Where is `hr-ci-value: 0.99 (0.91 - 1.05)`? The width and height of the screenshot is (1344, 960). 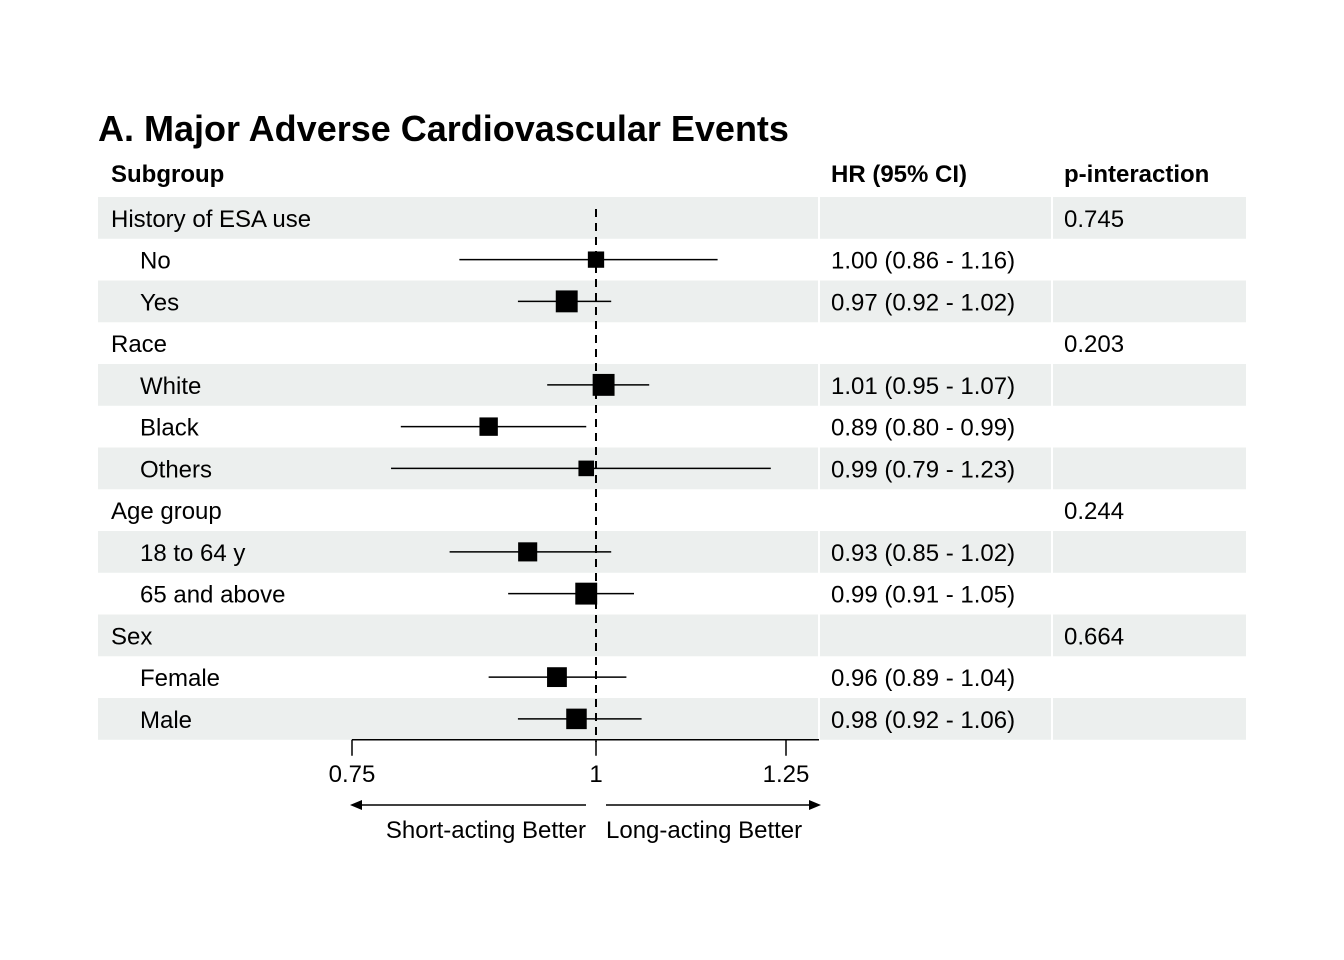
hr-ci-value: 0.99 (0.91 - 1.05) is located at coordinates (923, 595).